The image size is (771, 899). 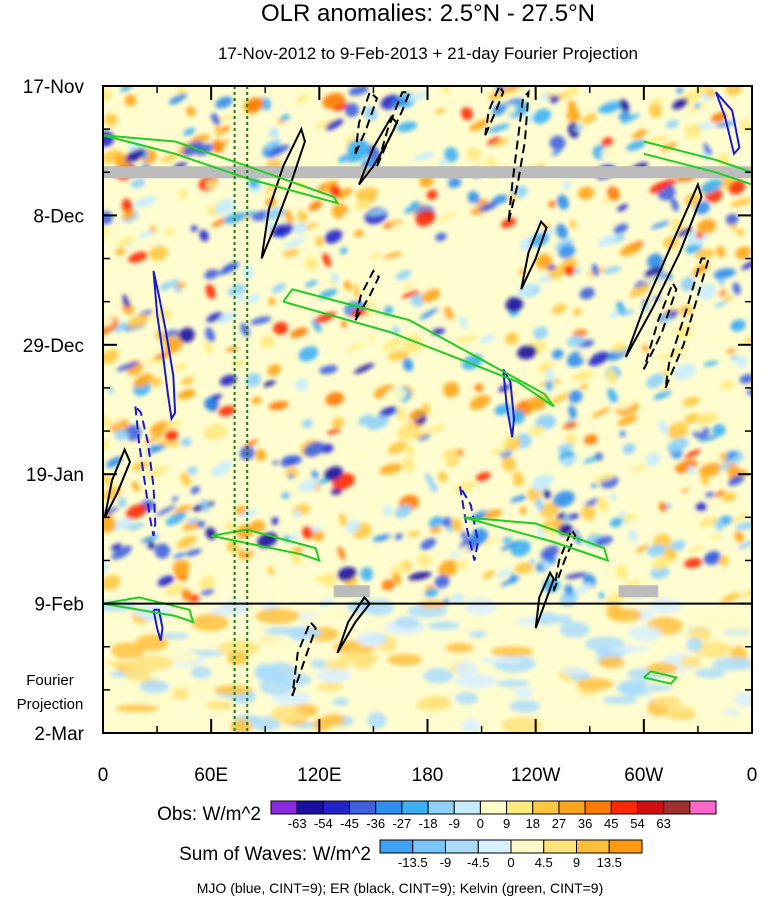 I want to click on y-tick-label: 19-Jan, so click(x=55, y=475).